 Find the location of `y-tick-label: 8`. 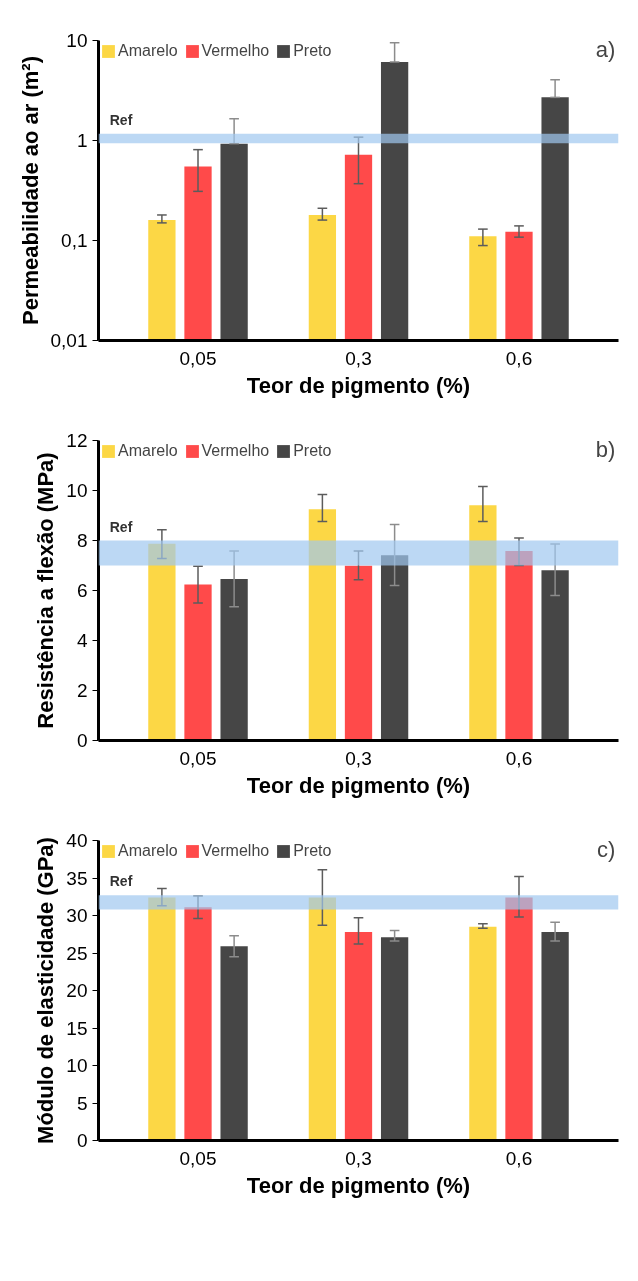

y-tick-label: 8 is located at coordinates (82, 540).